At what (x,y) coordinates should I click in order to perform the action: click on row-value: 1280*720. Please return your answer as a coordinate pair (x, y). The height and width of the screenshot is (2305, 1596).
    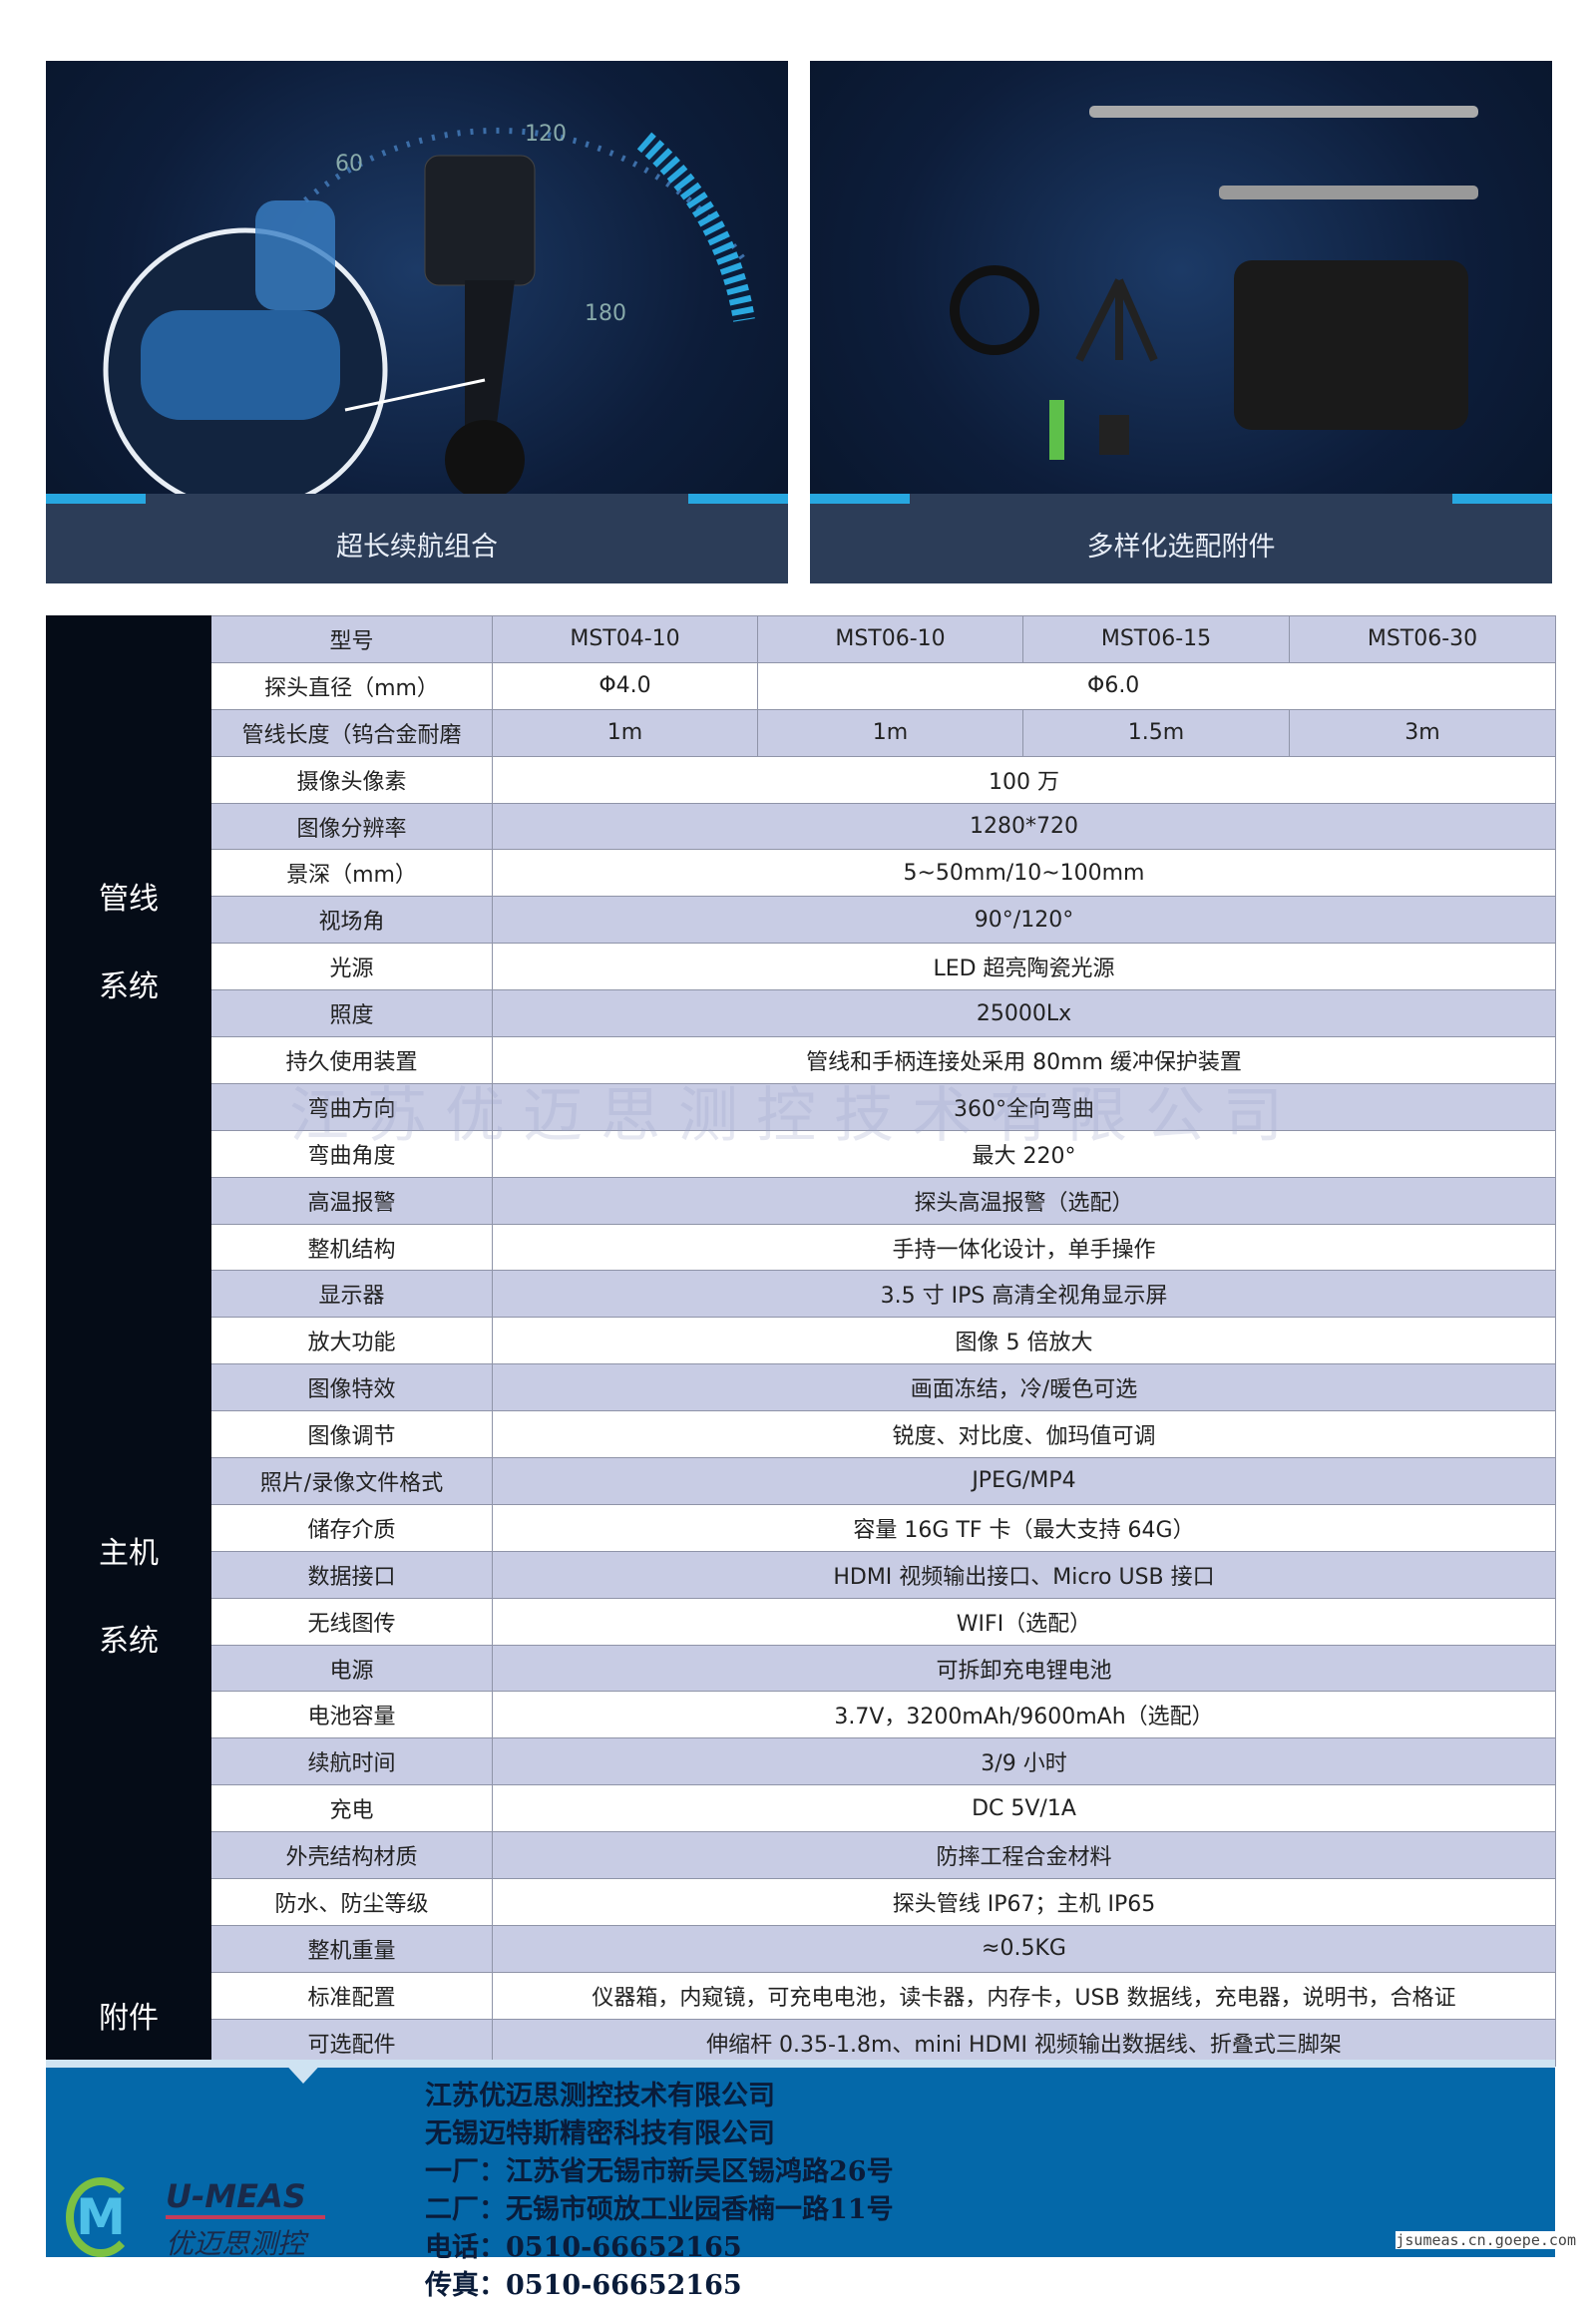
    Looking at the image, I should click on (1024, 826).